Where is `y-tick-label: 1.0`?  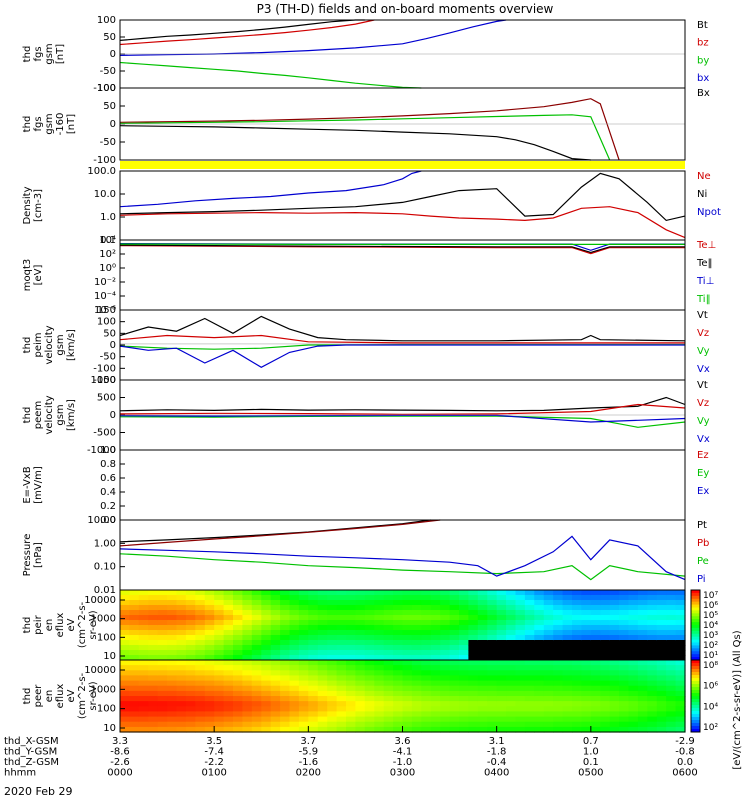
y-tick-label: 1.0 is located at coordinates (108, 217).